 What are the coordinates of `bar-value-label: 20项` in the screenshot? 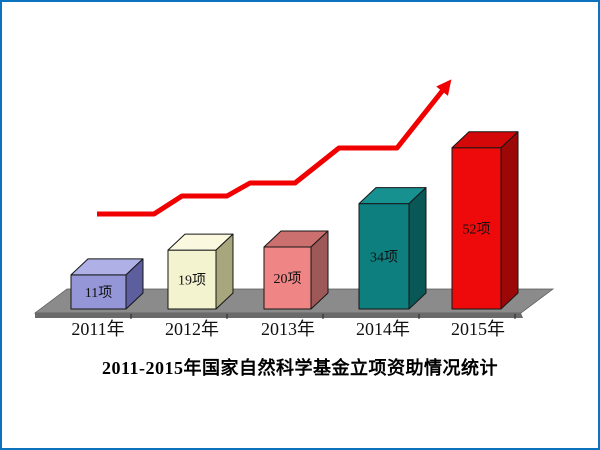 It's located at (288, 279).